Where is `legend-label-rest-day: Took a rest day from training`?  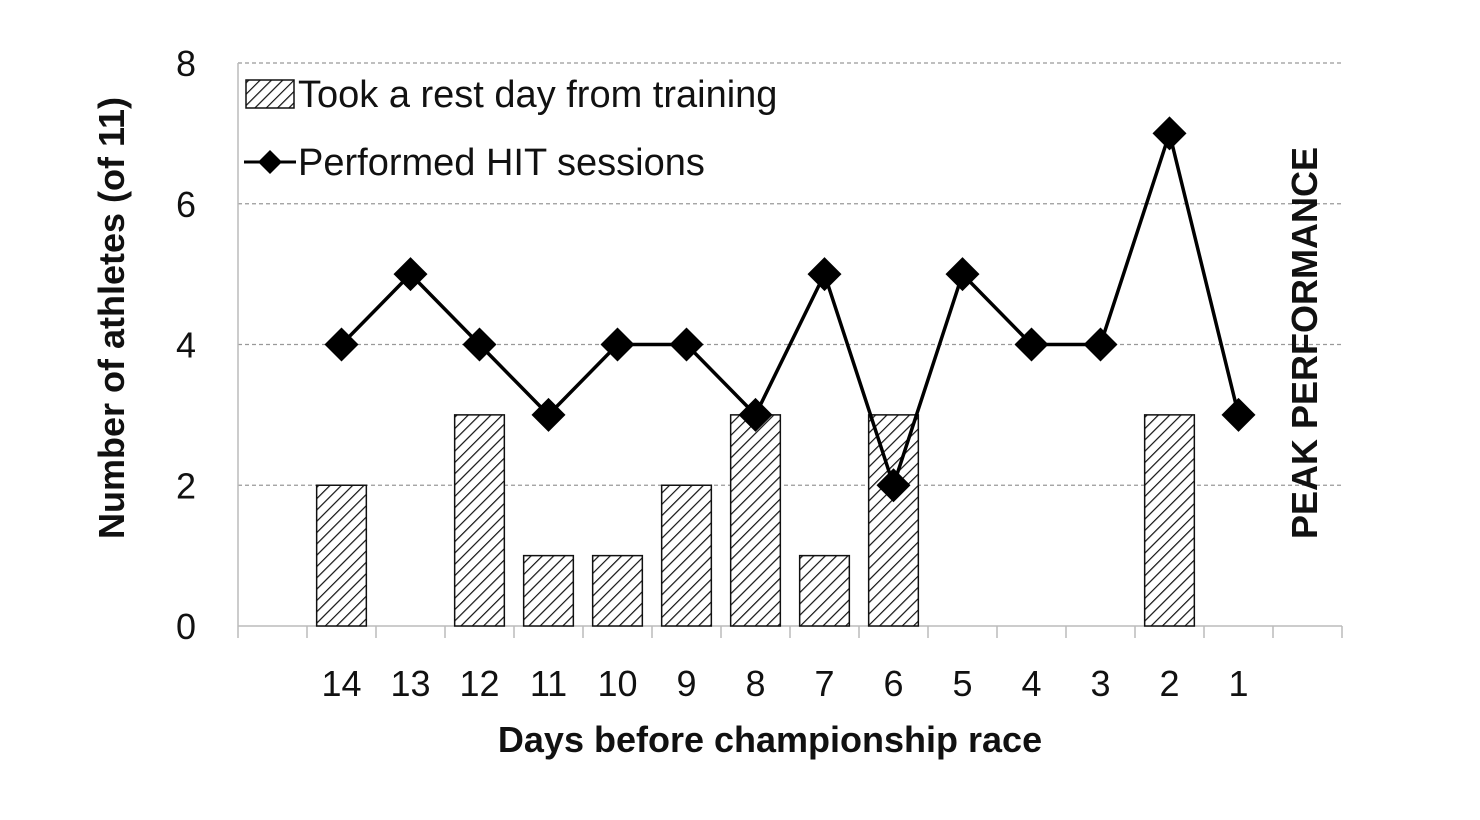 legend-label-rest-day: Took a rest day from training is located at coordinates (537, 95).